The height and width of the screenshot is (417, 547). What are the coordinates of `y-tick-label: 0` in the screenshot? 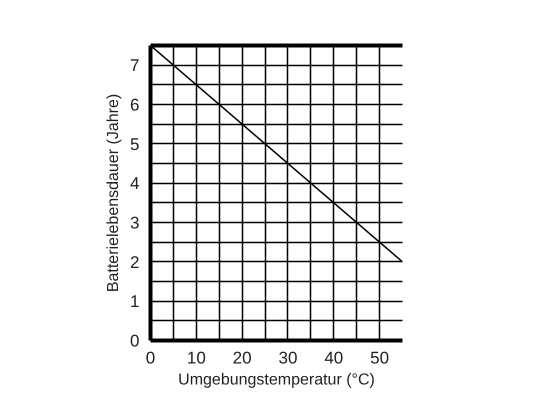 It's located at (135, 341).